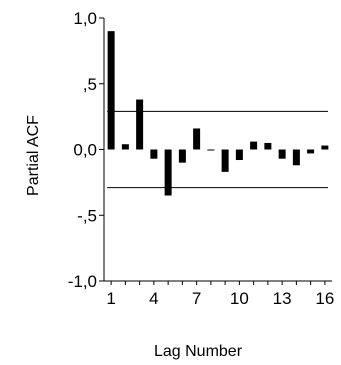 The height and width of the screenshot is (365, 341). Describe the element at coordinates (82, 281) in the screenshot. I see `y-tick-label: -1,0` at that location.